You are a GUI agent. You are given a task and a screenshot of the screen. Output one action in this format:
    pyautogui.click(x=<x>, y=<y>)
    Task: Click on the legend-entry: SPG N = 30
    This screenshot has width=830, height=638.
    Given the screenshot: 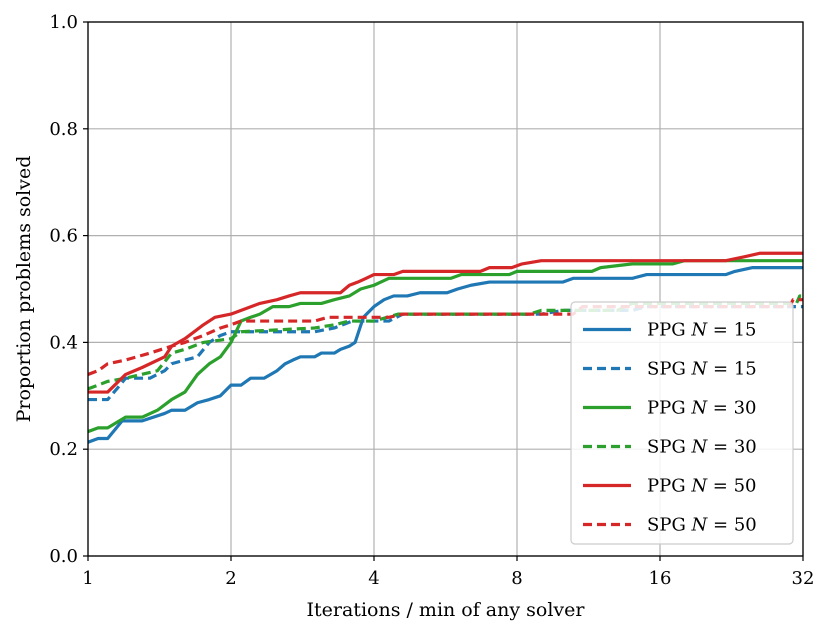 What is the action you would take?
    pyautogui.click(x=702, y=447)
    